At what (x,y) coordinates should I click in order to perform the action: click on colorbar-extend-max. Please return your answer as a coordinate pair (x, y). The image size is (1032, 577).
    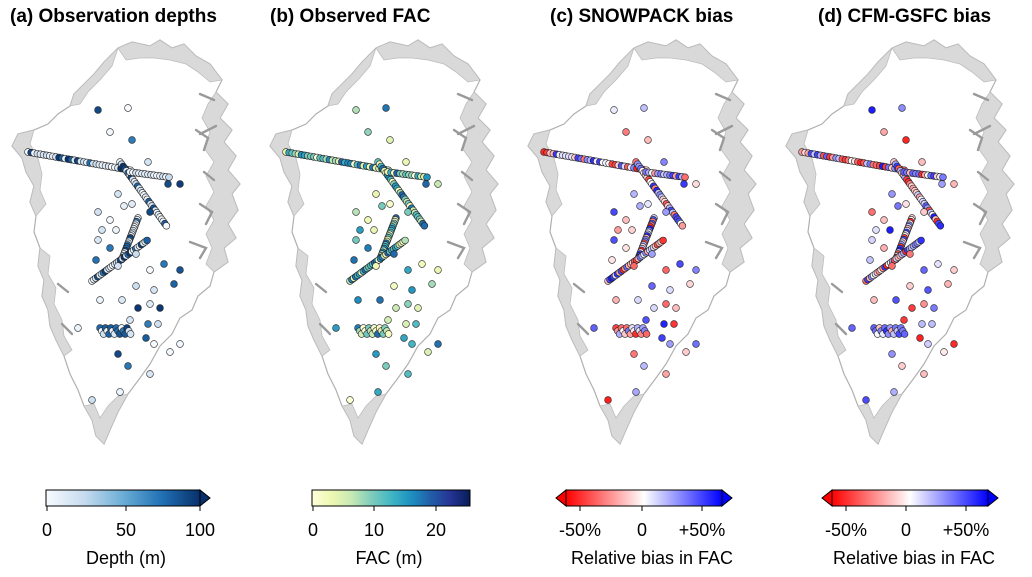
    Looking at the image, I should click on (727, 498).